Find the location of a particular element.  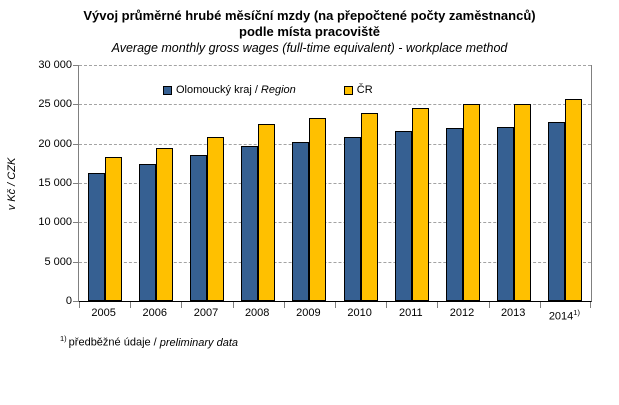

bar-cr-2005 is located at coordinates (113, 229).